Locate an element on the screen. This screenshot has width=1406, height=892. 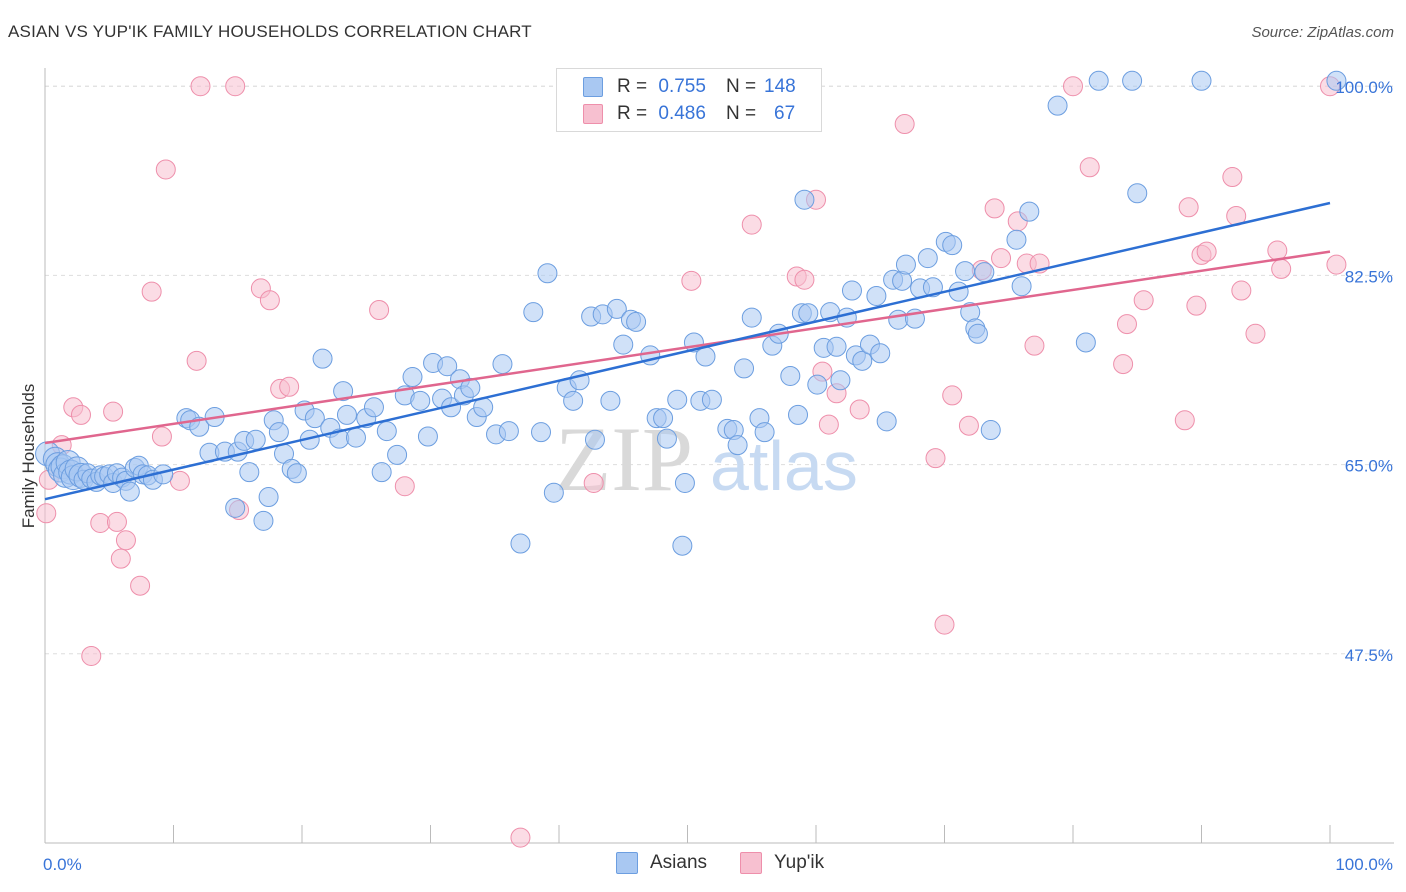
y-tick-label: 47.5% is located at coordinates (1369, 655).